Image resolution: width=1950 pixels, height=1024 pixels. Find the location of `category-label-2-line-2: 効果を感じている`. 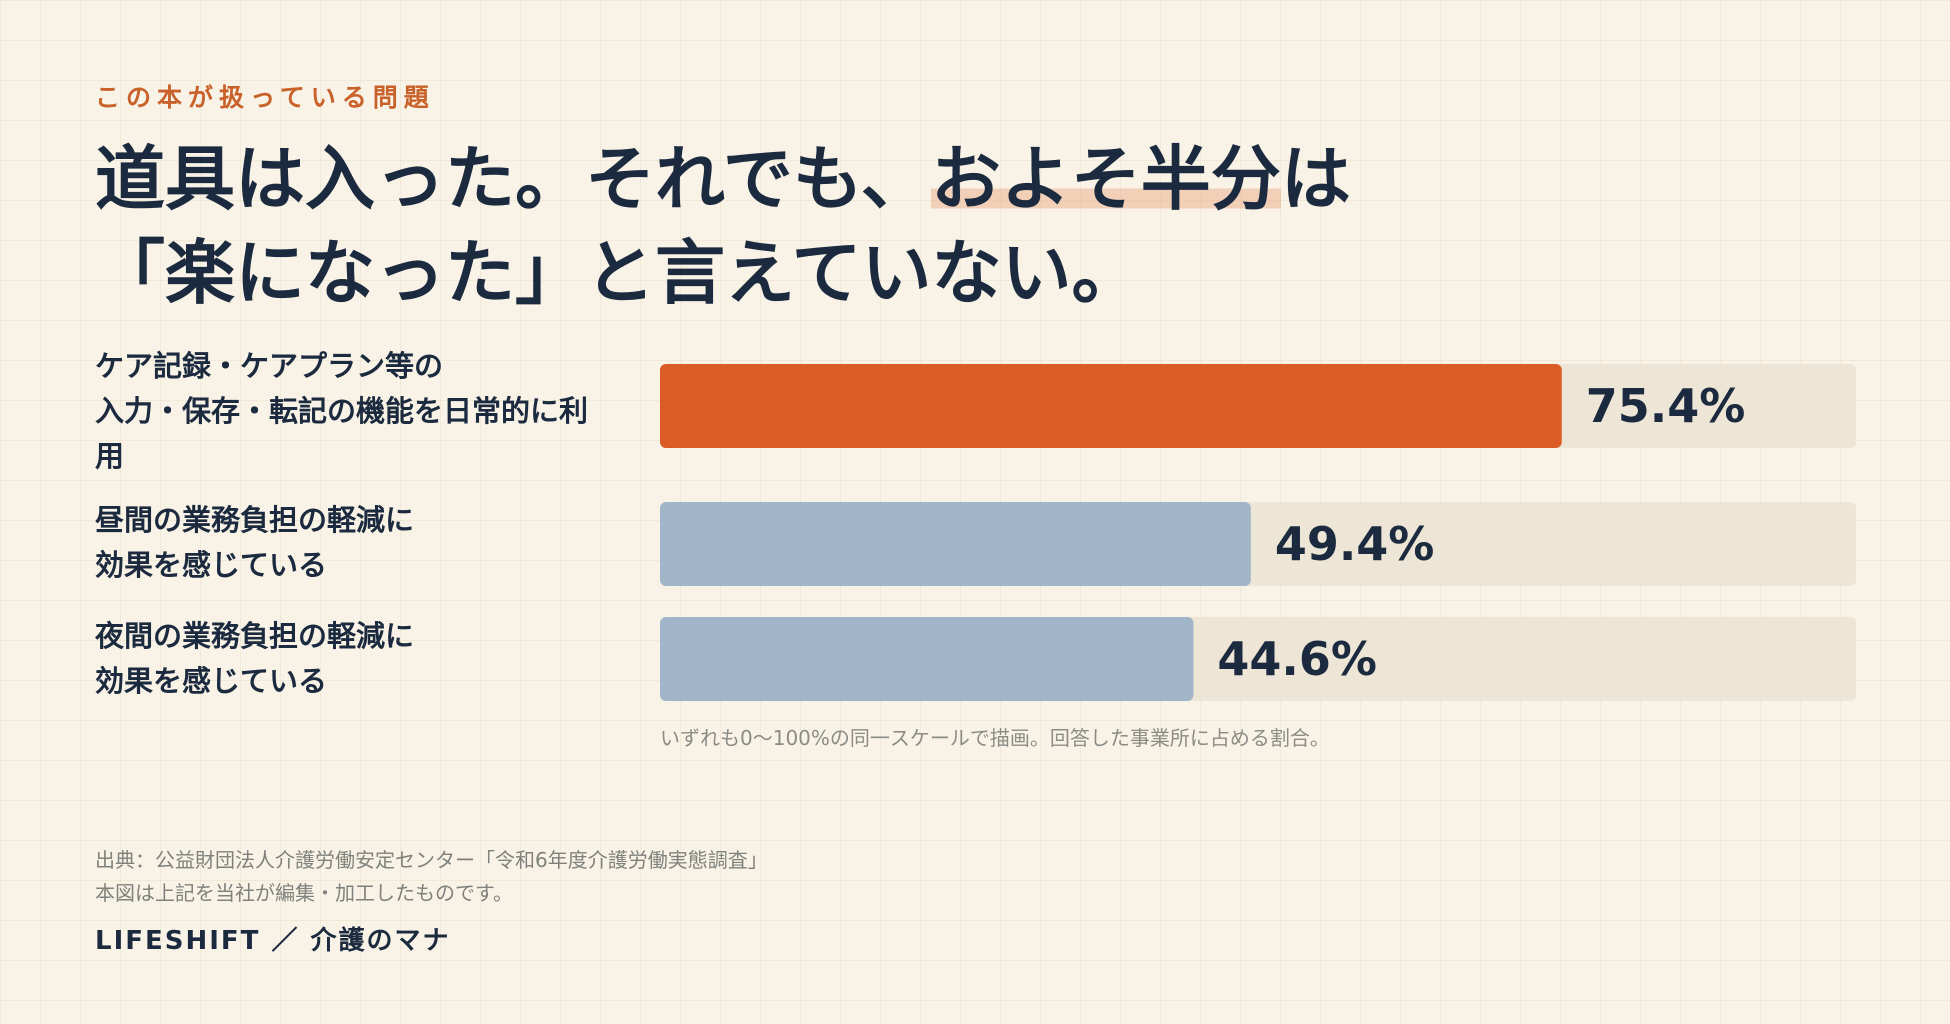

category-label-2-line-2: 効果を感じている is located at coordinates (211, 565).